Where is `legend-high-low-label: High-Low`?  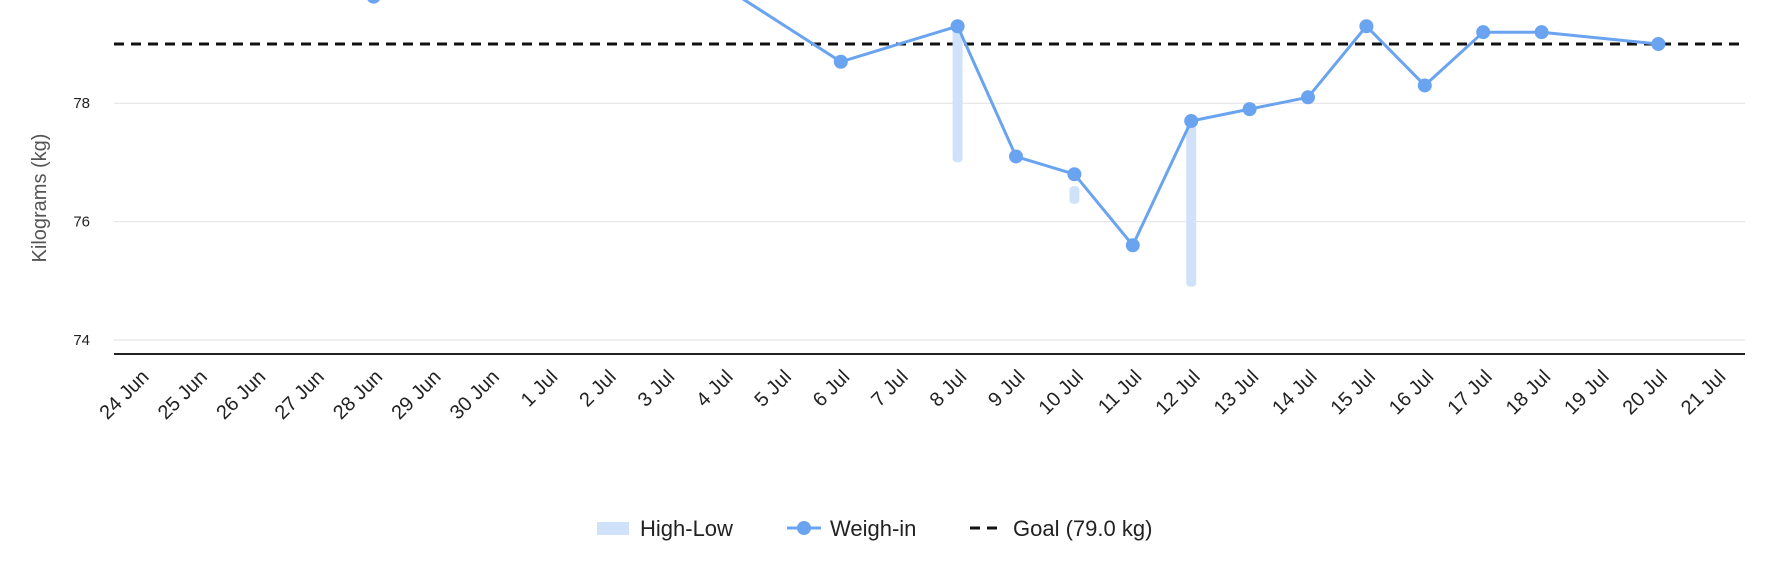 legend-high-low-label: High-Low is located at coordinates (686, 528).